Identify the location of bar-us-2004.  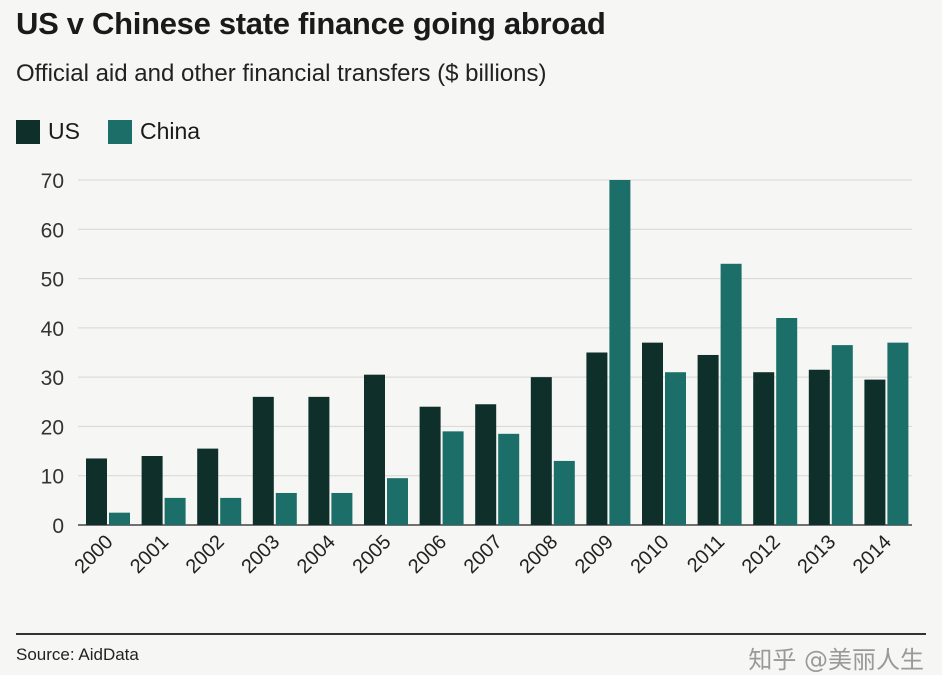
(319, 460).